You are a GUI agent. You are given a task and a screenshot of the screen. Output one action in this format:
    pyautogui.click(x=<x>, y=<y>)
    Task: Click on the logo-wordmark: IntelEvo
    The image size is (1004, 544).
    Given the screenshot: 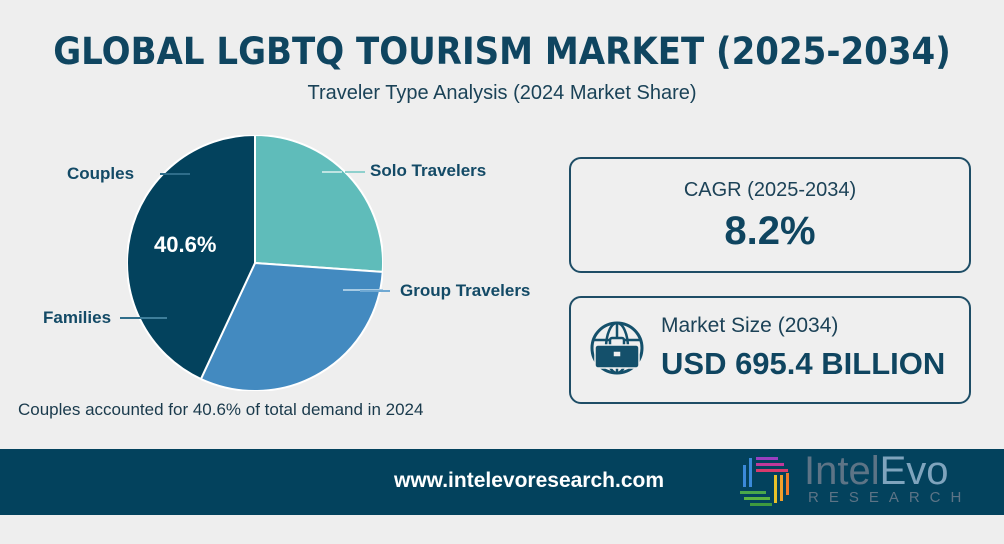 What is the action you would take?
    pyautogui.click(x=876, y=471)
    